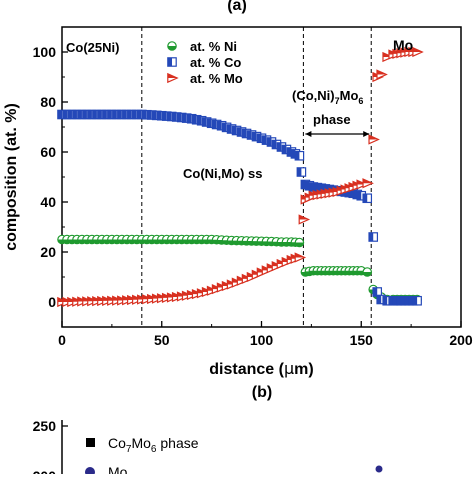 This screenshot has width=474, height=479. I want to click on legend-label: at. % Mo, so click(216, 78).